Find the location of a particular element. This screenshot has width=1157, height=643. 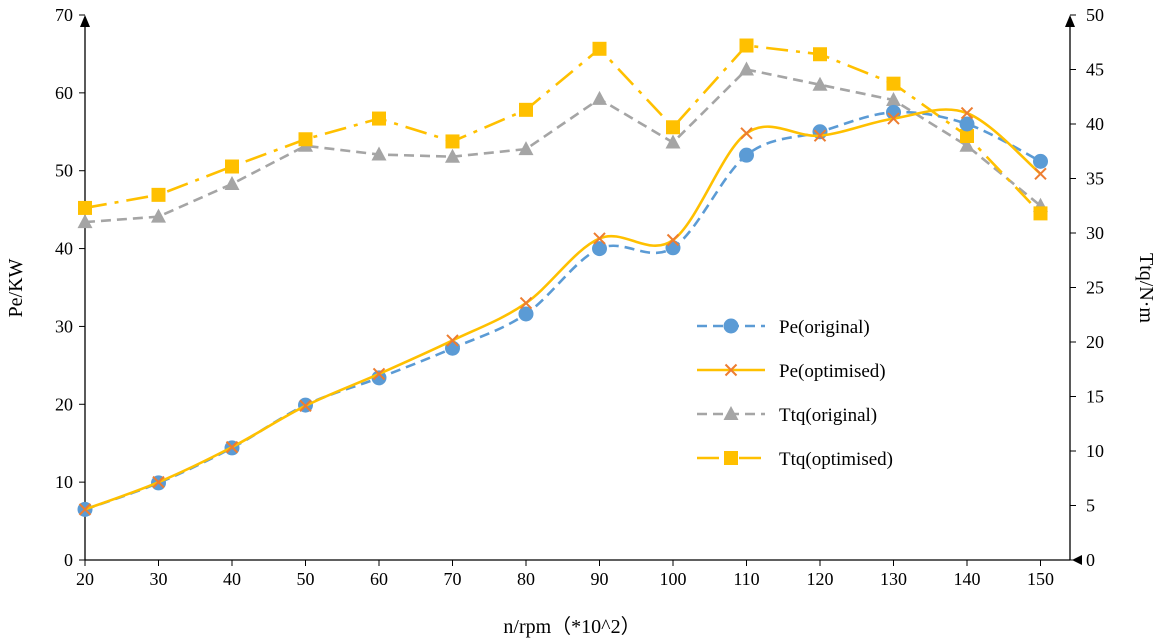

left-tick-label: 10 is located at coordinates (64, 482).